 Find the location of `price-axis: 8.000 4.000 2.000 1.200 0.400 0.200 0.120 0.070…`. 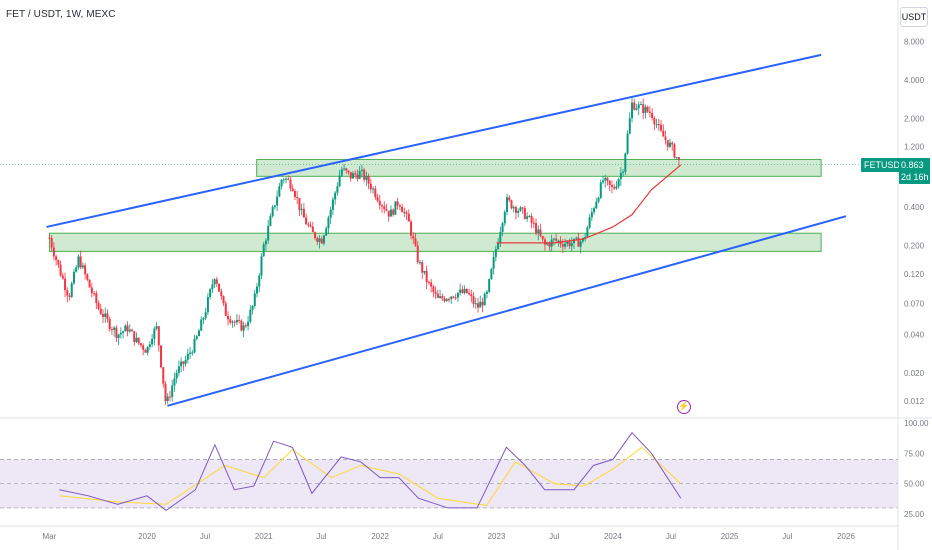

price-axis: 8.000 4.000 2.000 1.200 0.400 0.200 0.120 0.070… is located at coordinates (911, 275).